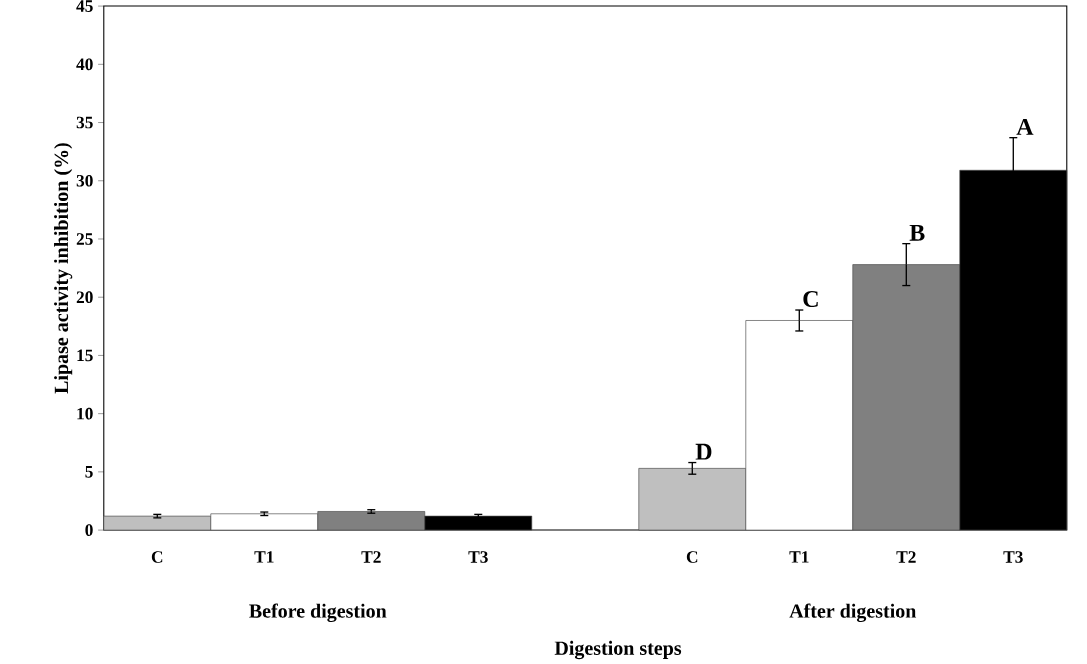 Image resolution: width=1087 pixels, height=664 pixels. I want to click on y-tick-label: 20, so click(84, 297).